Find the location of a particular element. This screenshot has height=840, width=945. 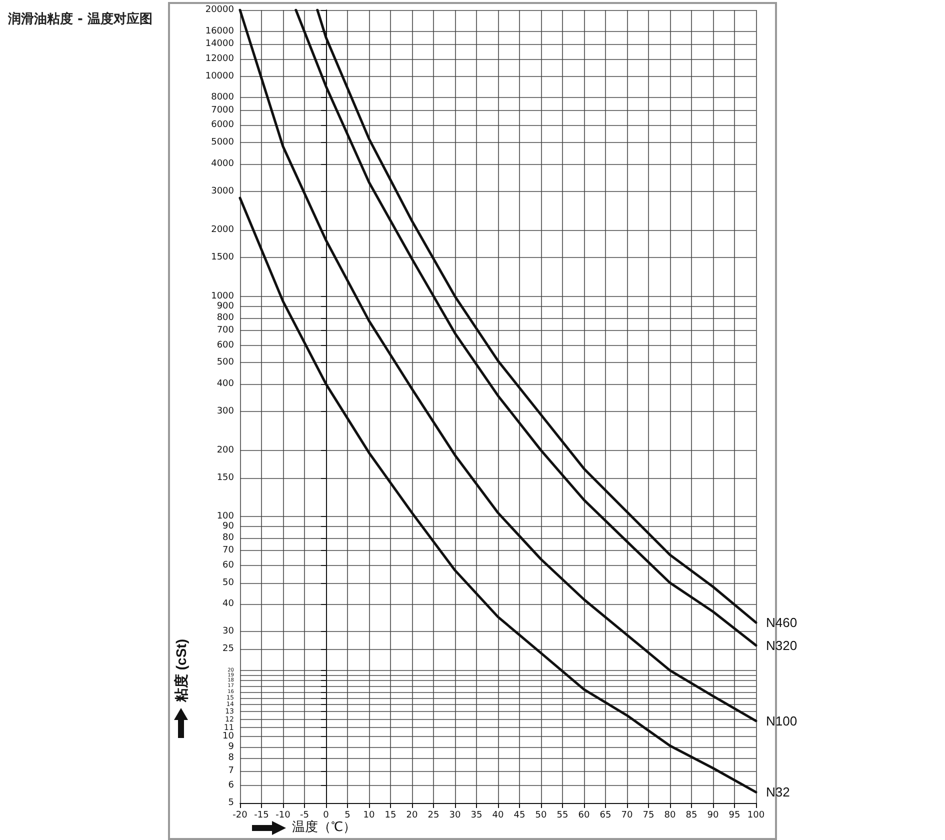

x-tick-label: 15 is located at coordinates (390, 815).